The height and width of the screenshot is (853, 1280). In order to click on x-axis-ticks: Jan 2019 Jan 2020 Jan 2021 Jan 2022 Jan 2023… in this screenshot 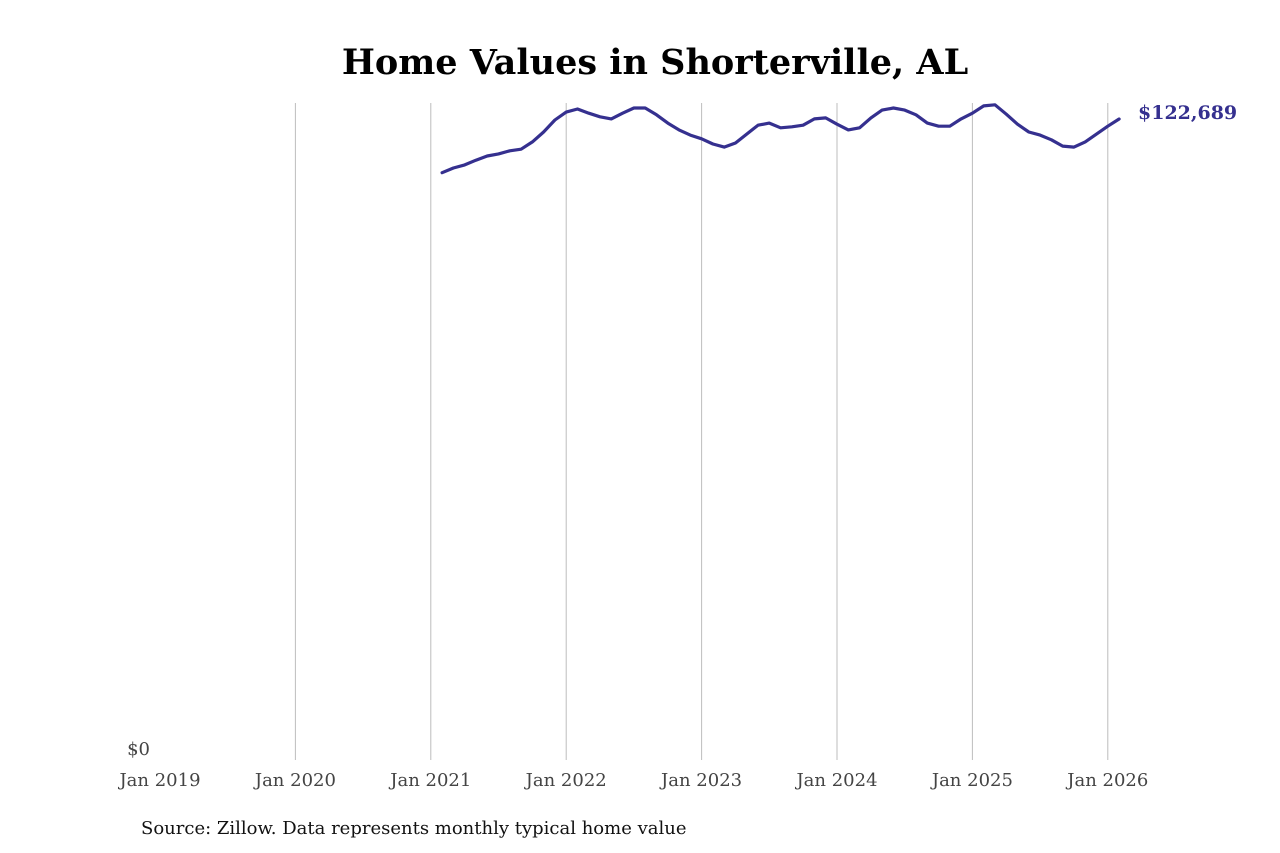, I will do `click(632, 780)`.